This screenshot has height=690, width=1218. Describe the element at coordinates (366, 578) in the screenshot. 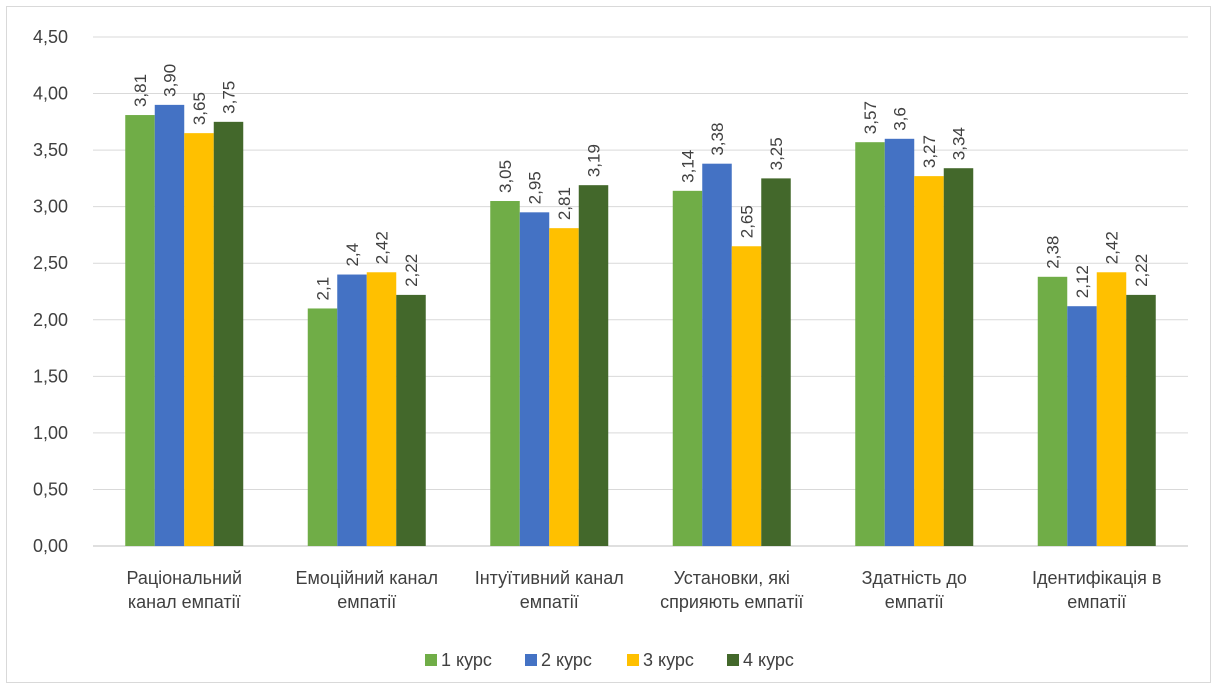

I see `category-label: Емоційний канал` at that location.